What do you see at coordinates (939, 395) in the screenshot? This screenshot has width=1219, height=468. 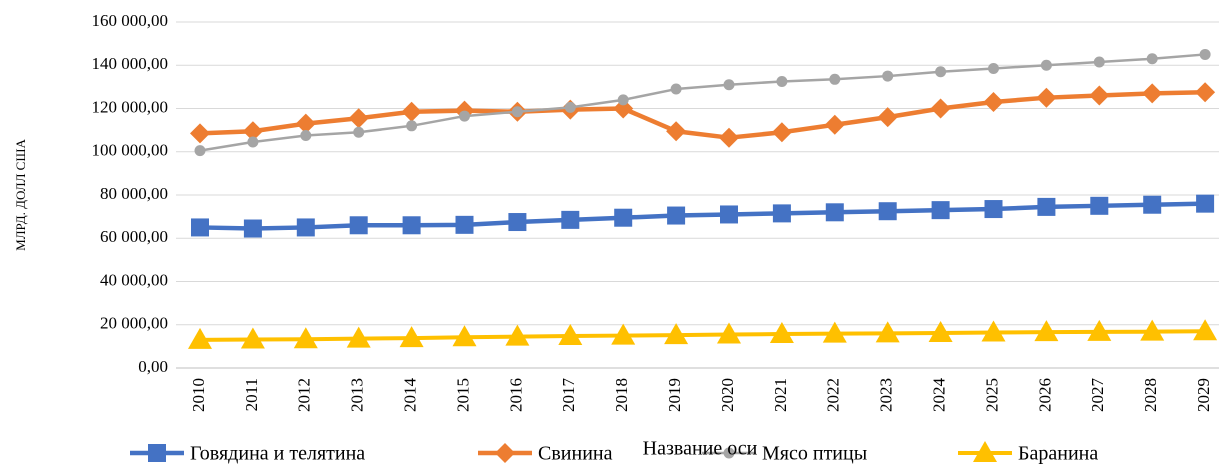 I see `x-tick-label: 2024` at bounding box center [939, 395].